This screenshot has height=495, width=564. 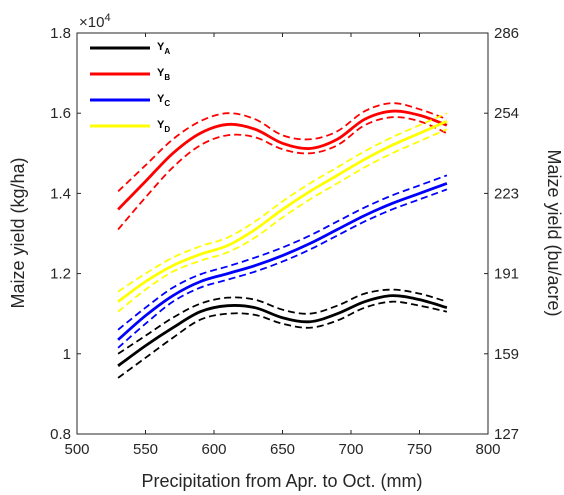 What do you see at coordinates (145, 449) in the screenshot?
I see `x-tick-label: 550` at bounding box center [145, 449].